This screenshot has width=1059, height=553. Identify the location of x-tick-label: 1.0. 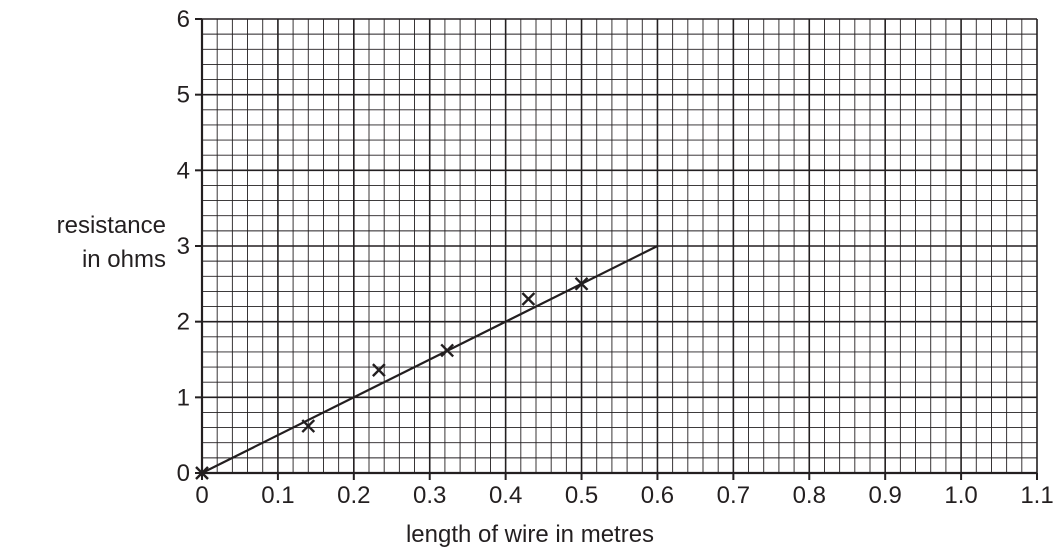
(960, 495).